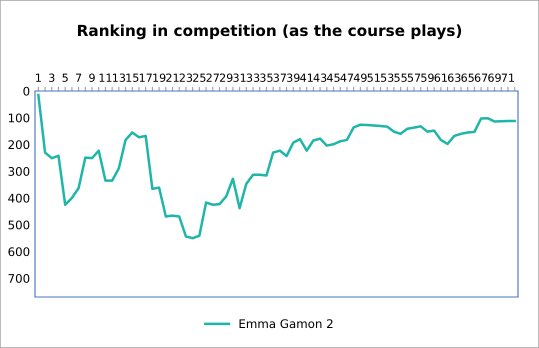 This screenshot has width=539, height=348. I want to click on legend-label: Emma Gamon 2, so click(286, 323).